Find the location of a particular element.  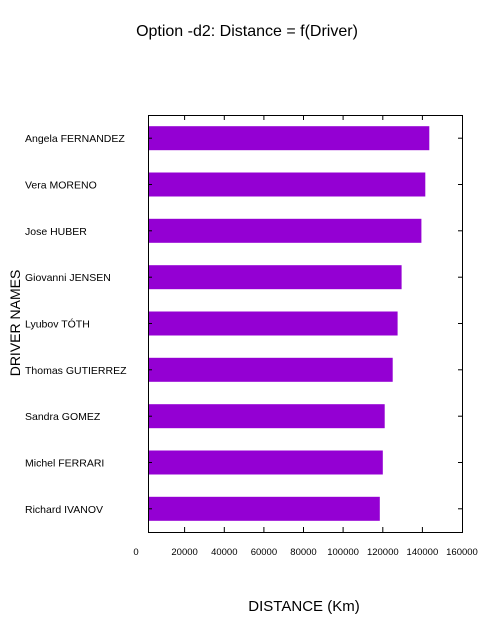

x-tick-label-4: 80000 is located at coordinates (303, 552).